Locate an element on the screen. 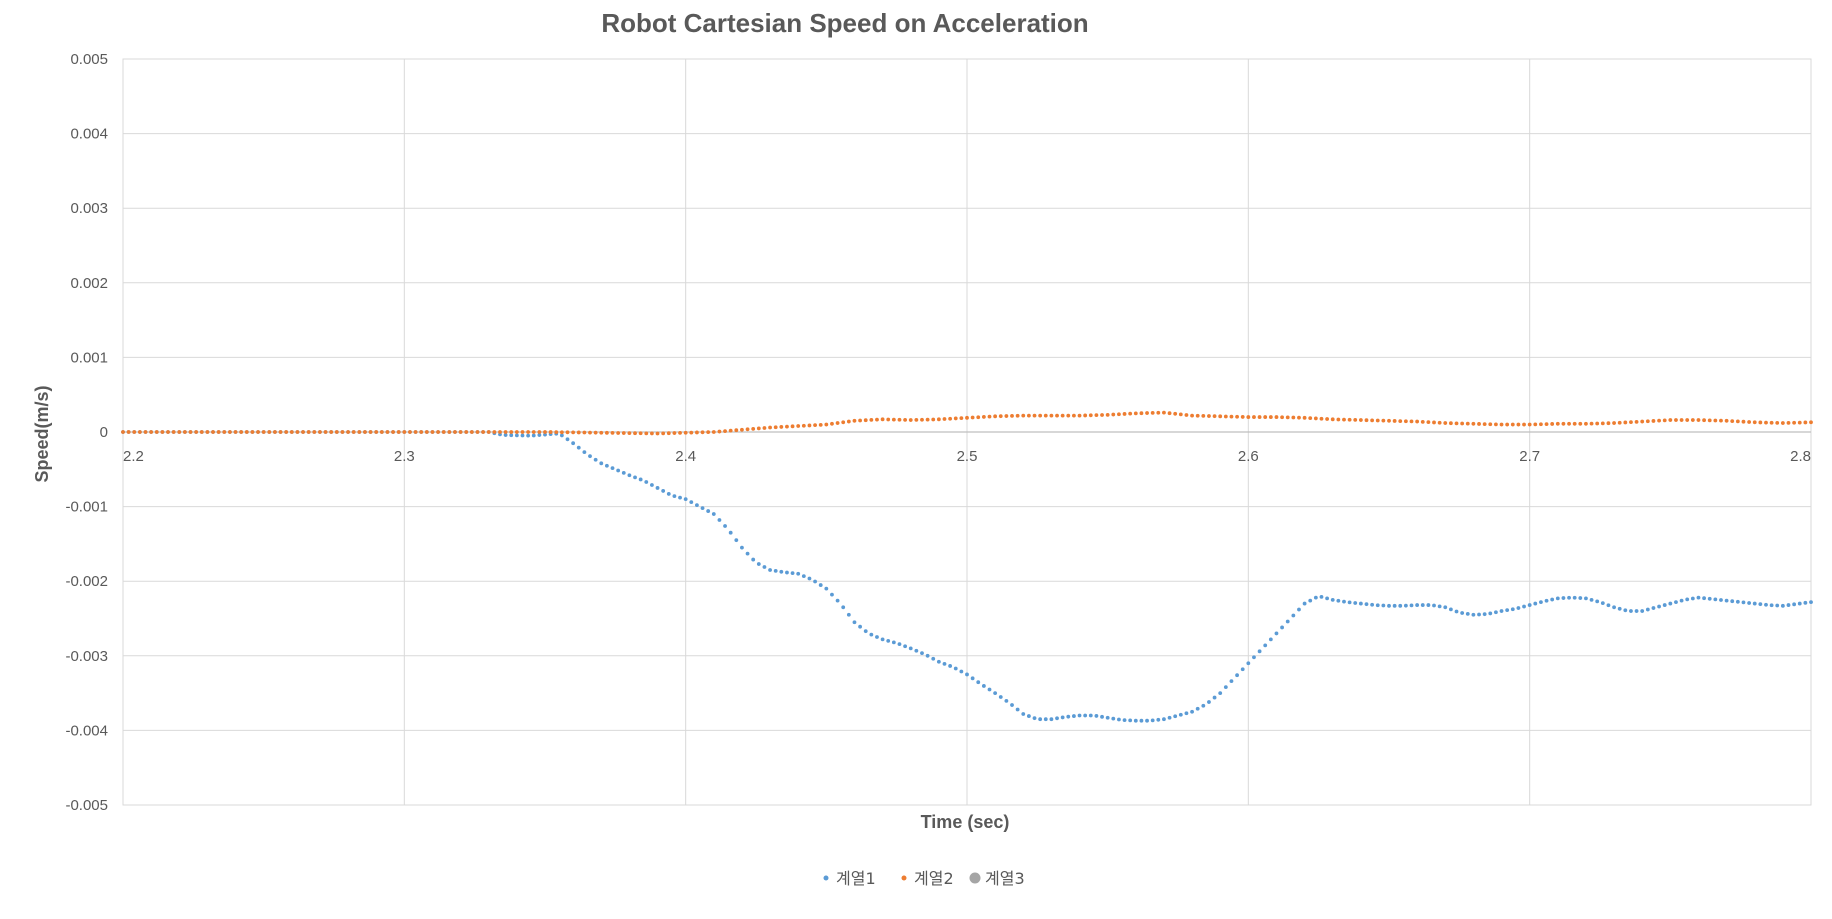  legend: 계열1 계열2 계열3 is located at coordinates (924, 878).